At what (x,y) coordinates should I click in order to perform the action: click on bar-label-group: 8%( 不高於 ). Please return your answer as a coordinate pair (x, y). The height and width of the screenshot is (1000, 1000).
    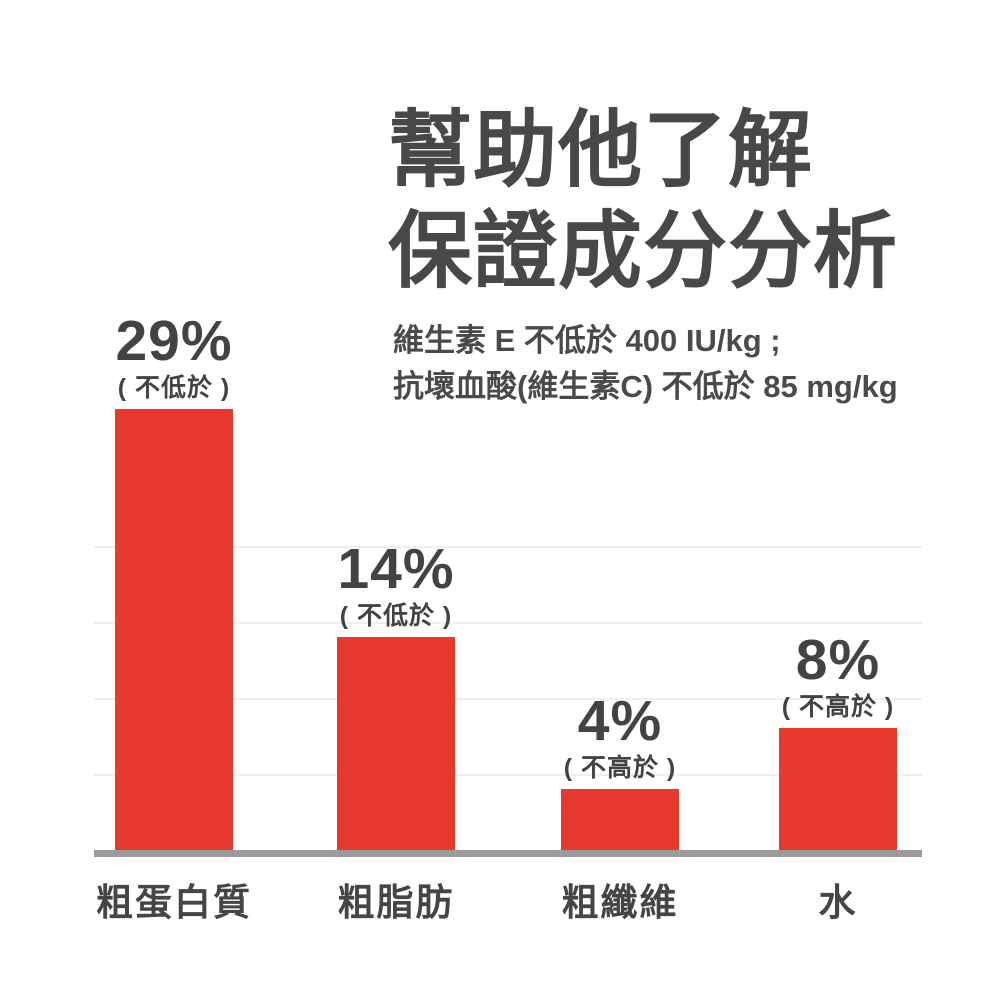
    Looking at the image, I should click on (838, 676).